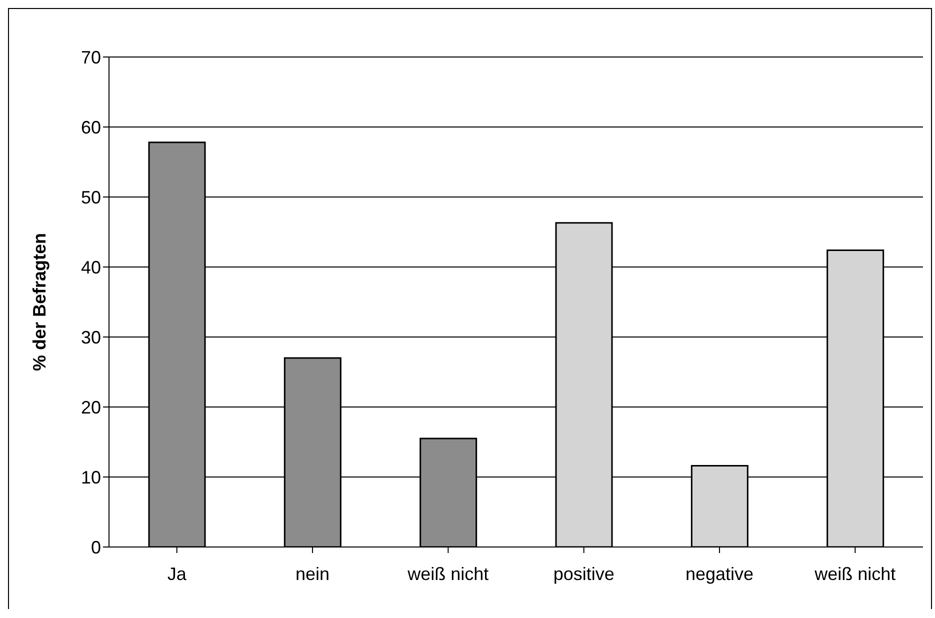 The width and height of the screenshot is (935, 618). What do you see at coordinates (90, 267) in the screenshot?
I see `y-tick-label: 40` at bounding box center [90, 267].